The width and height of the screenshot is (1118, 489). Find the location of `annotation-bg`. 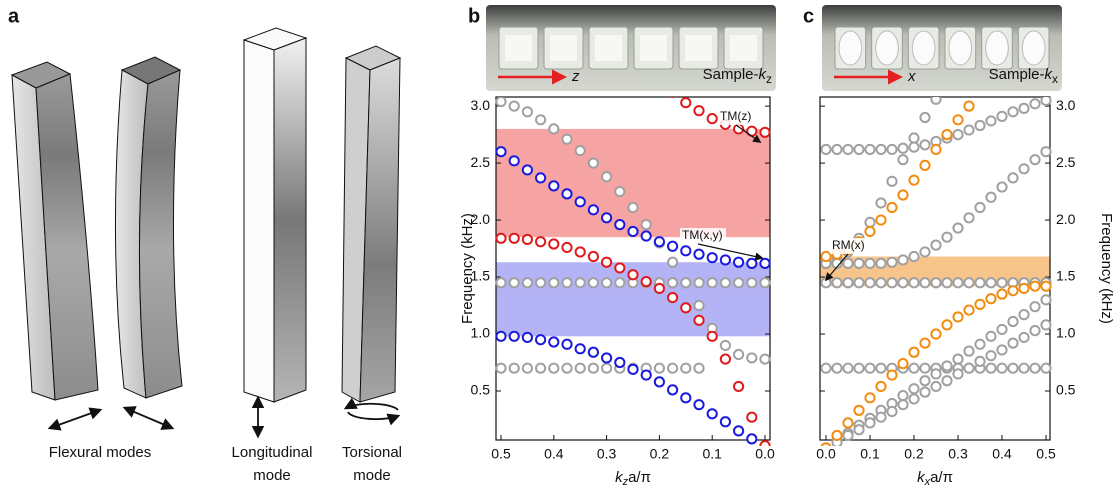

annotation-bg is located at coordinates (741, 117).